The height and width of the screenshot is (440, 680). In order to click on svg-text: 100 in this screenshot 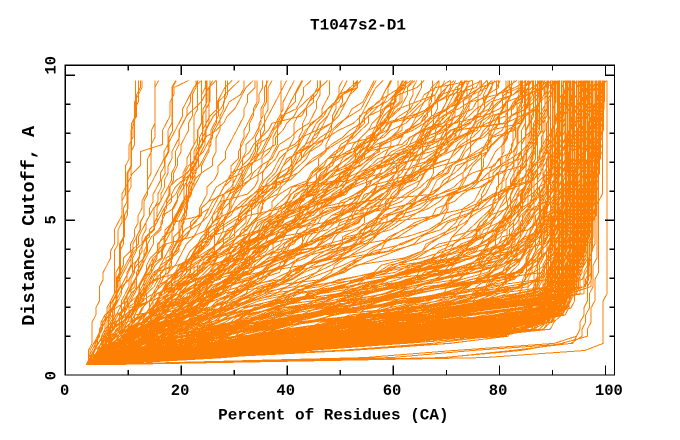, I will do `click(609, 391)`.